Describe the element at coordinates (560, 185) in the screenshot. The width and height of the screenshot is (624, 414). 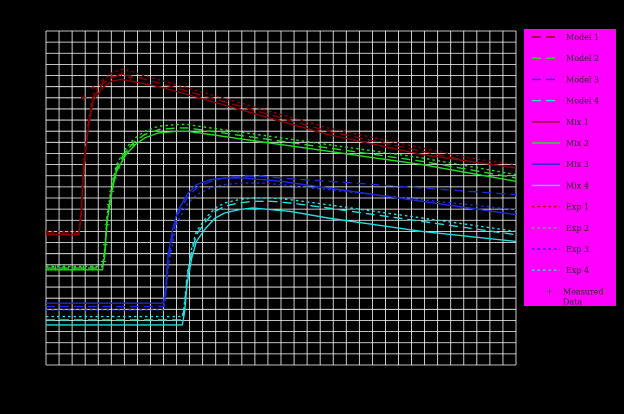
I see `legend-item-8: Mix 4` at that location.